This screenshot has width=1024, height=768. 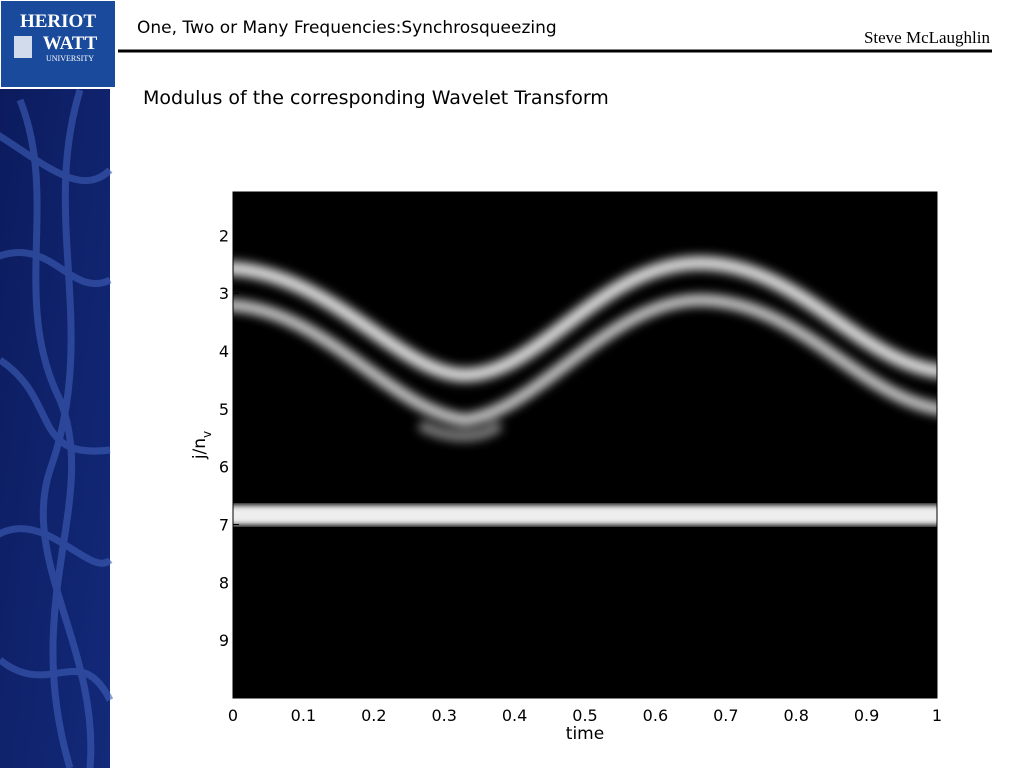 I want to click on x-tick-label: 1, so click(x=937, y=715).